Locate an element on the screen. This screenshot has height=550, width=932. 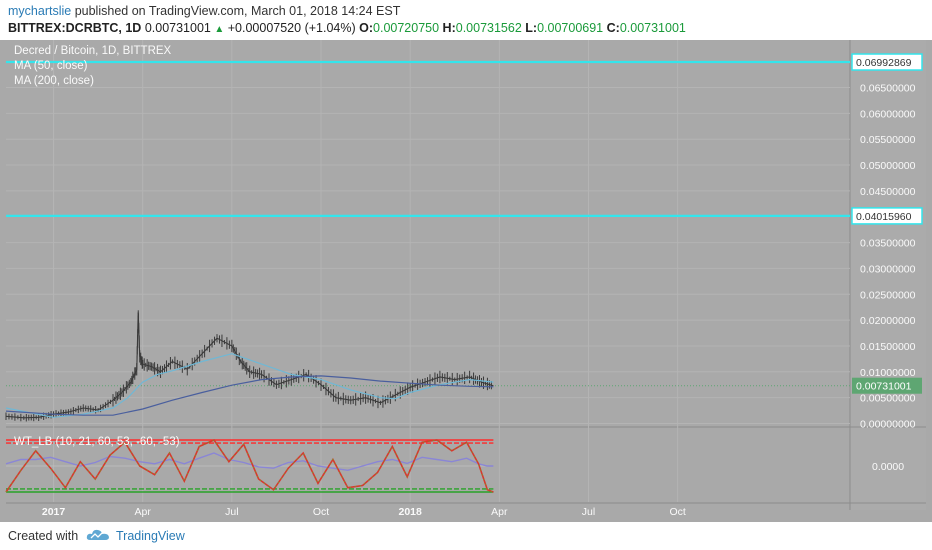
low-label: L: is located at coordinates (531, 28).